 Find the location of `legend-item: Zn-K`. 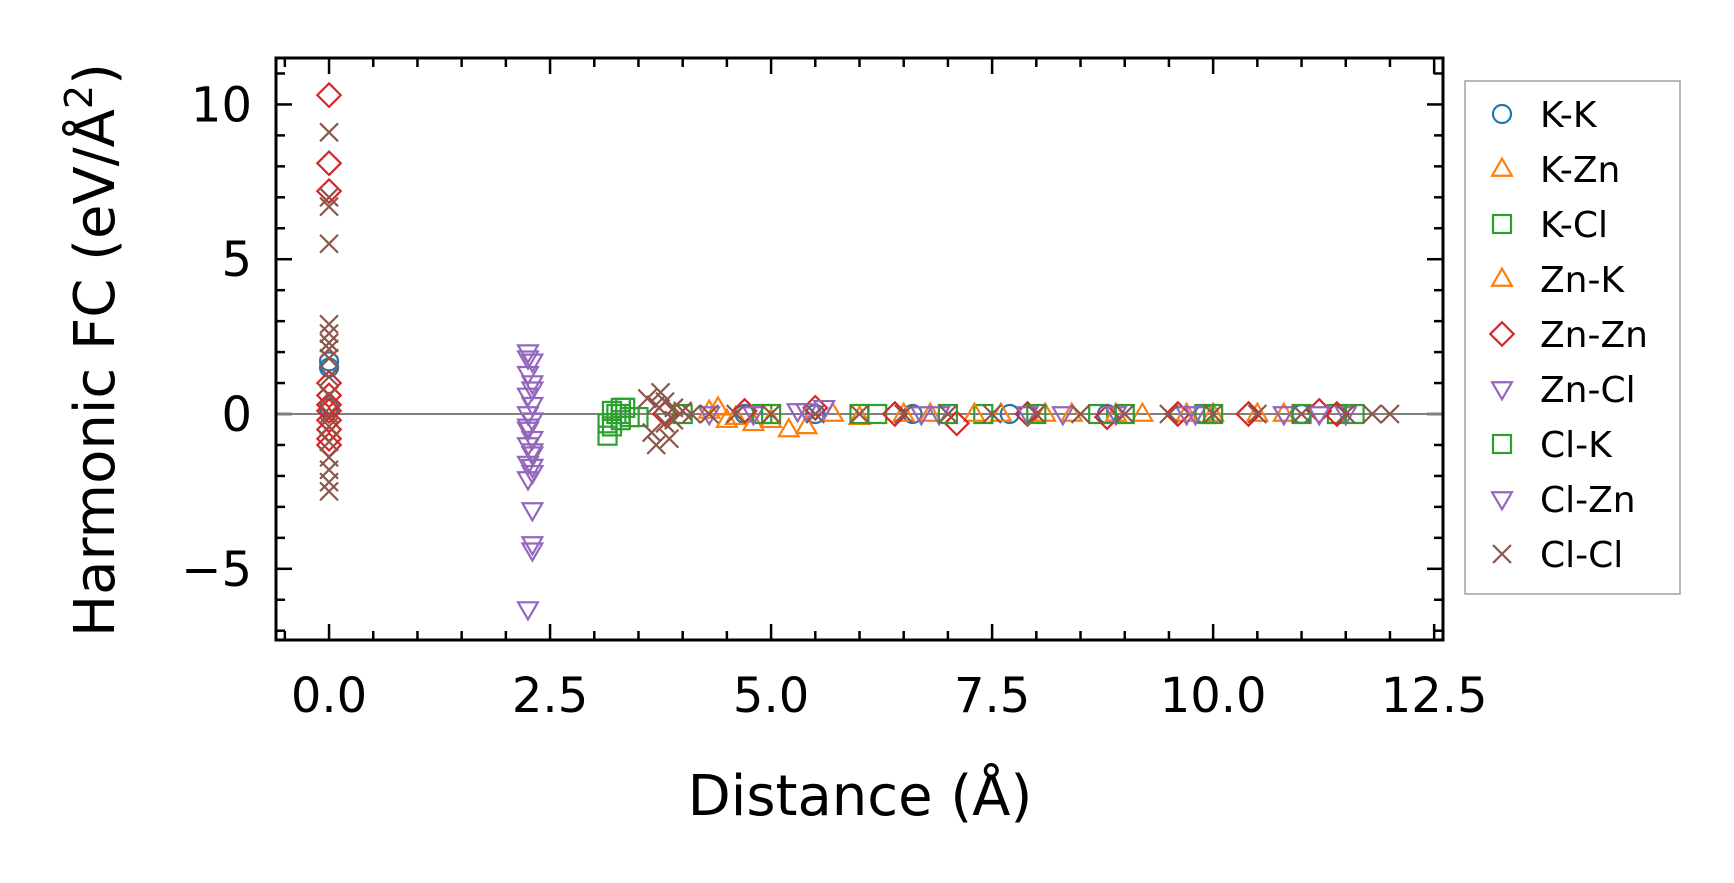

legend-item: Zn-K is located at coordinates (1557, 280).